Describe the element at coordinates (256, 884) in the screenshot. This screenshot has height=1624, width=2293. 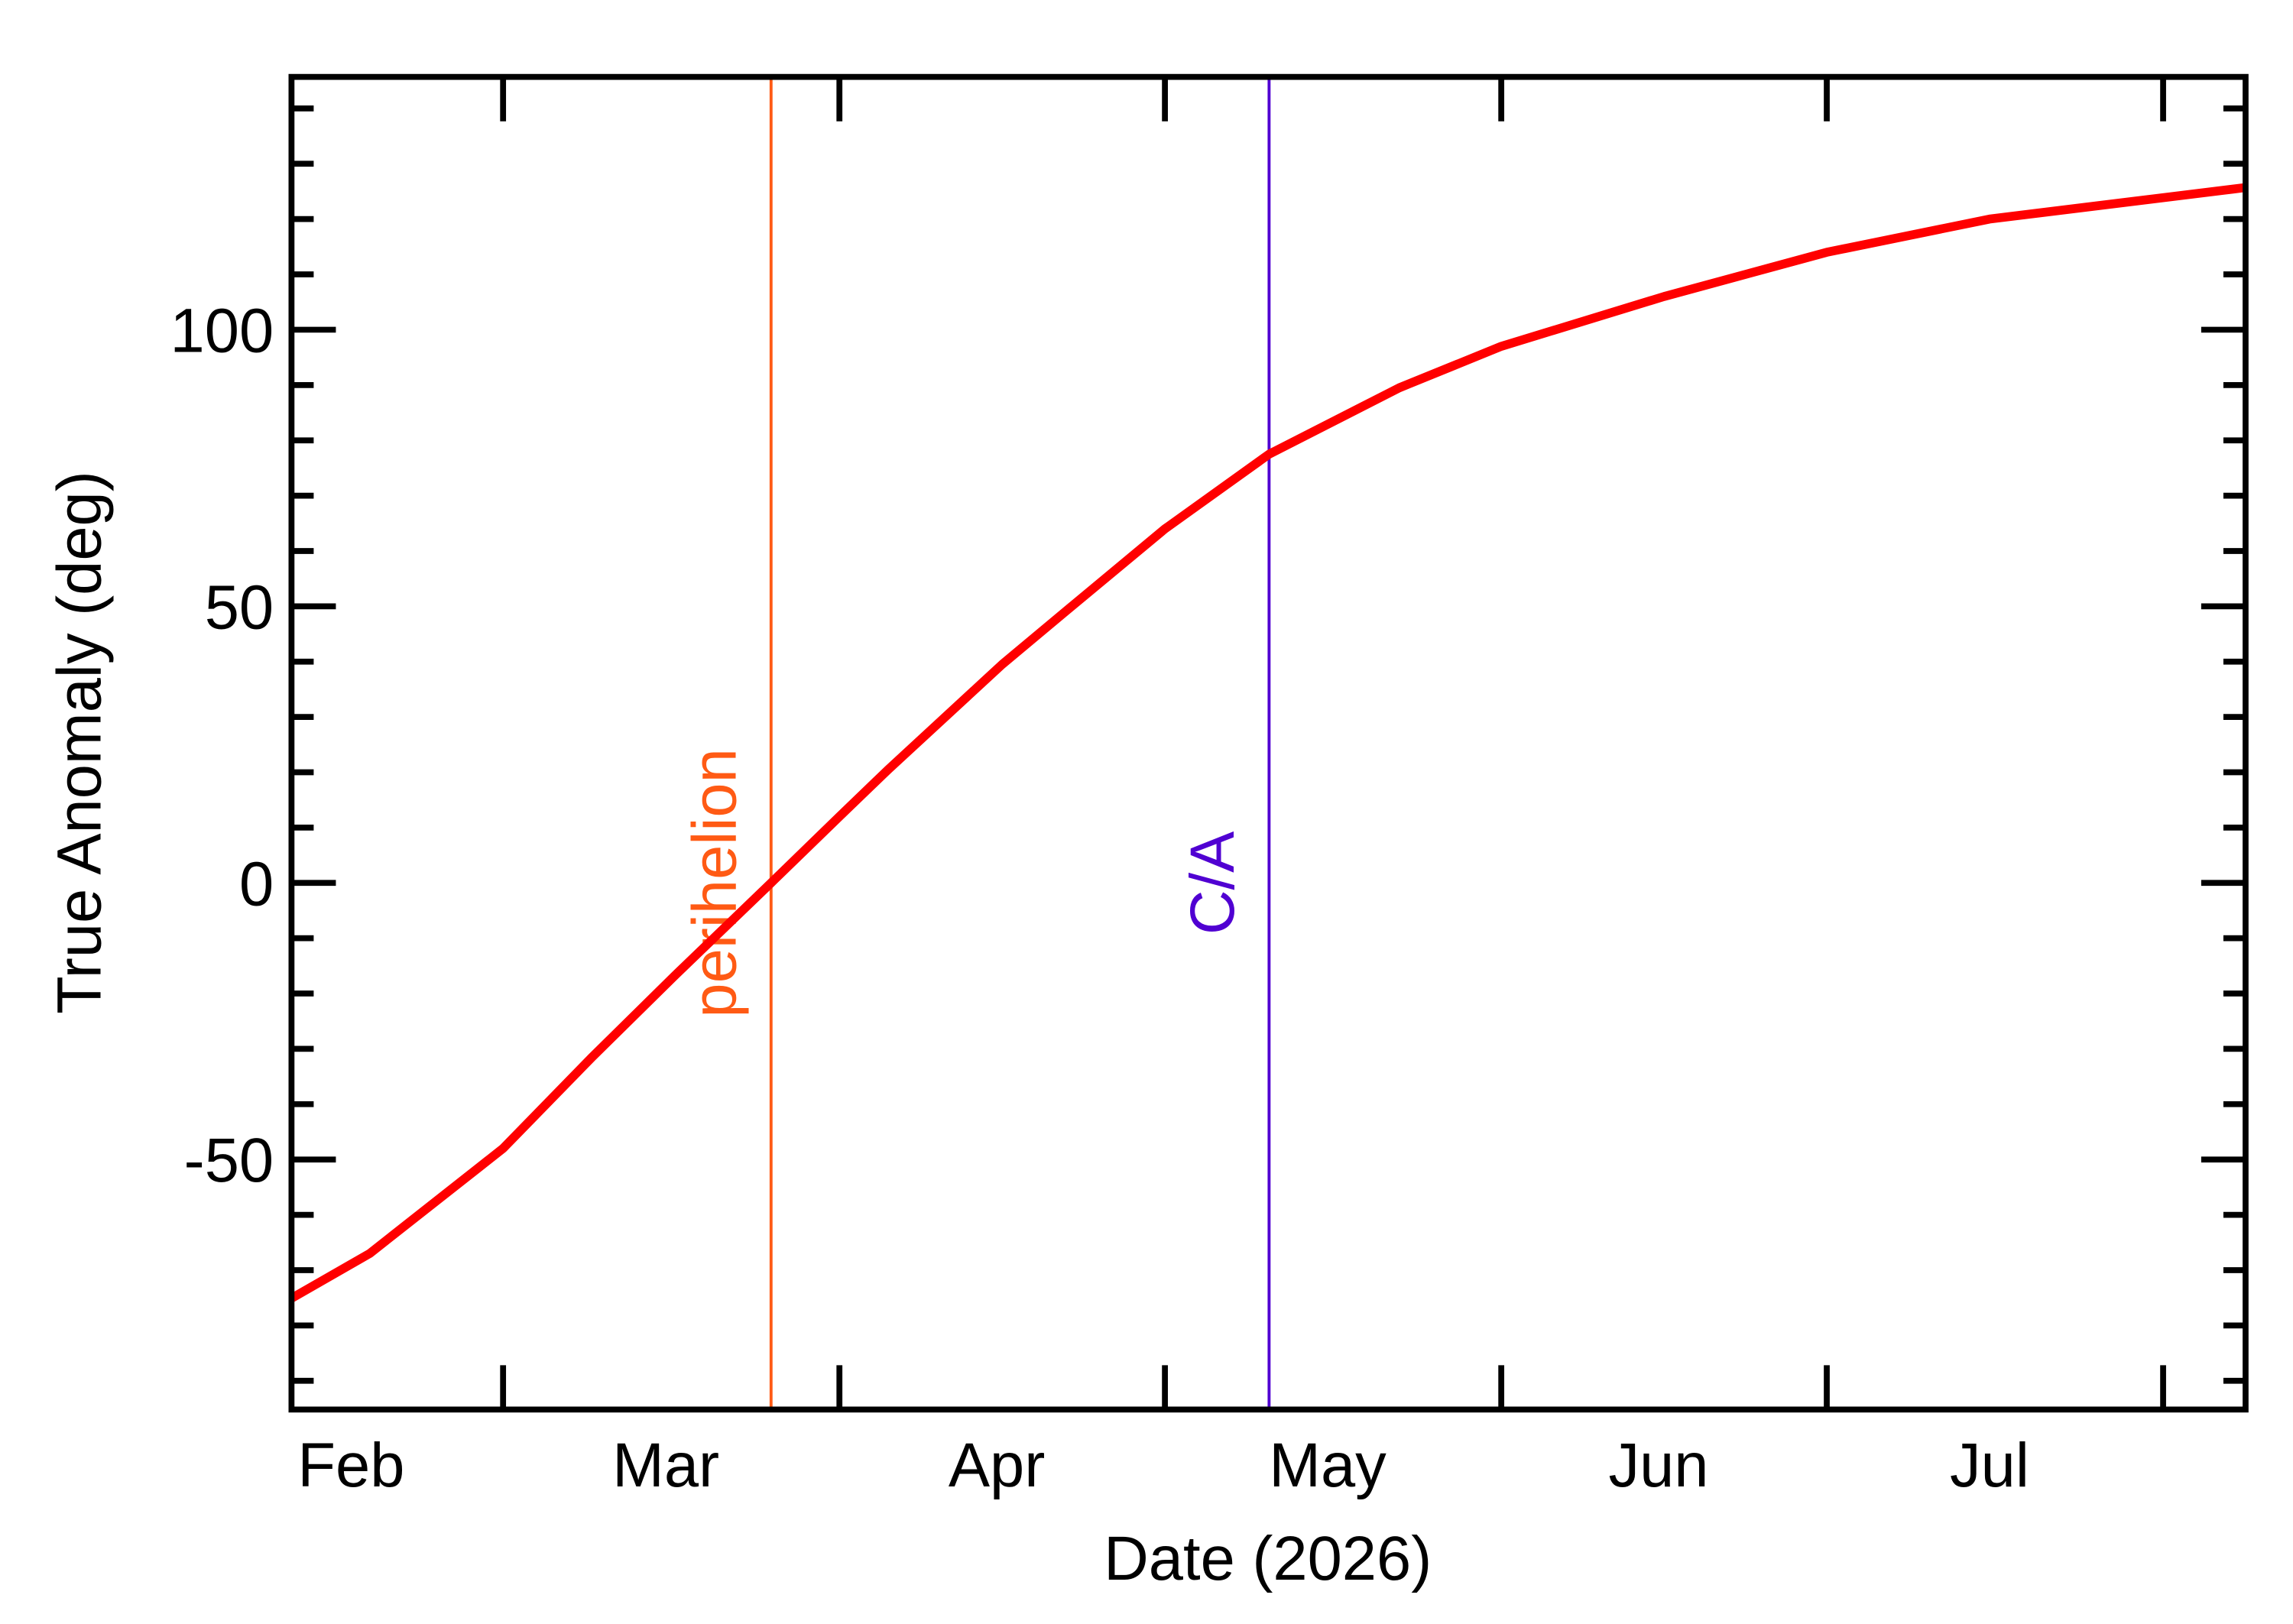
I see `y-tick-label: 0` at that location.